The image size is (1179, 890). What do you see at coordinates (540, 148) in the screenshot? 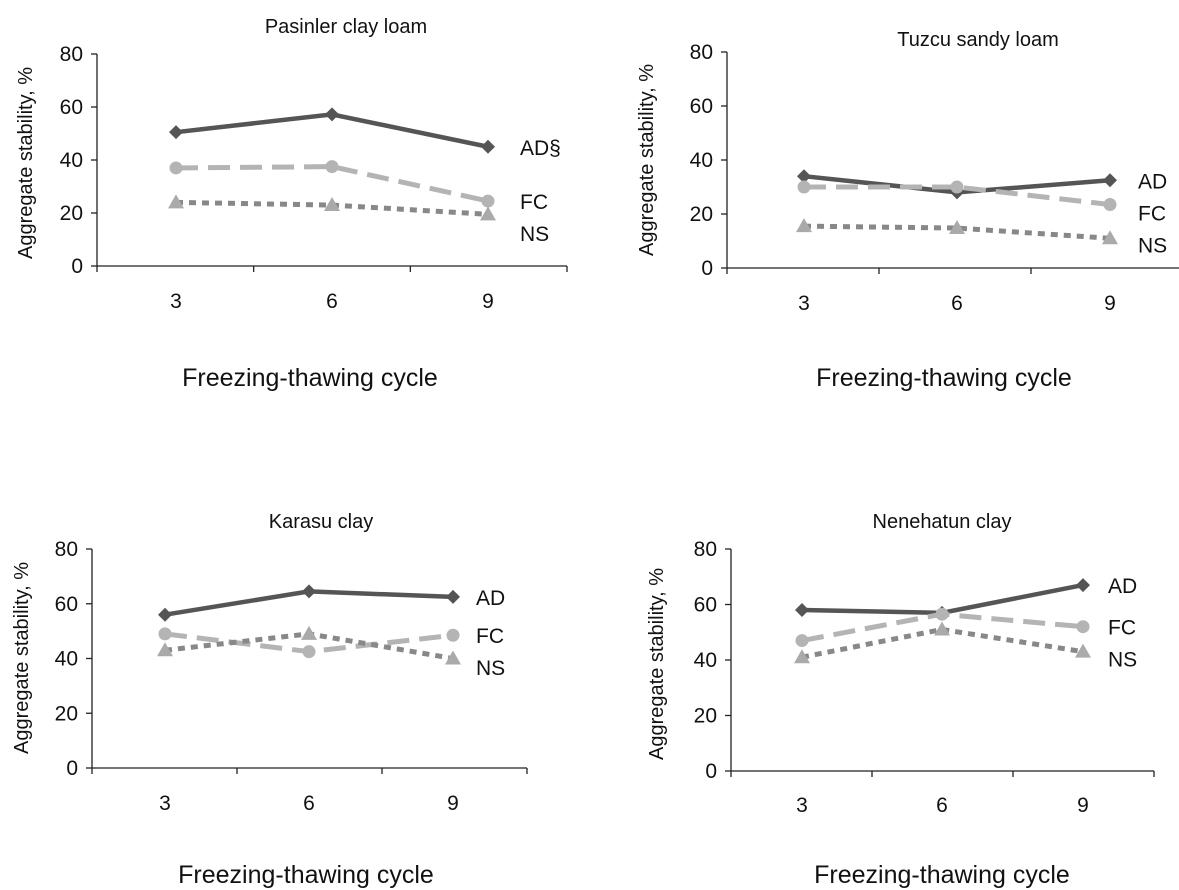
I see `series-label: AD§` at bounding box center [540, 148].